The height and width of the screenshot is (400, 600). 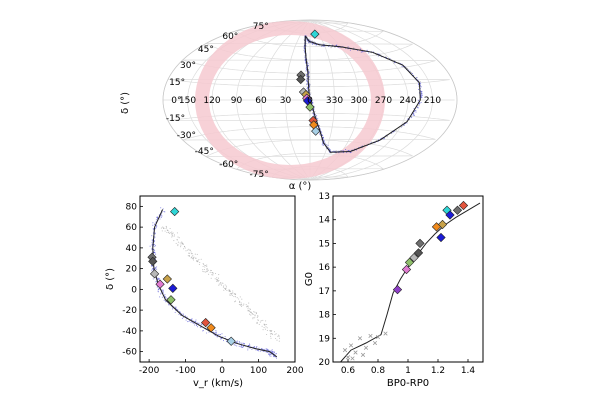 What do you see at coordinates (176, 101) in the screenshot?
I see `dec-tick-label: 0°` at bounding box center [176, 101].